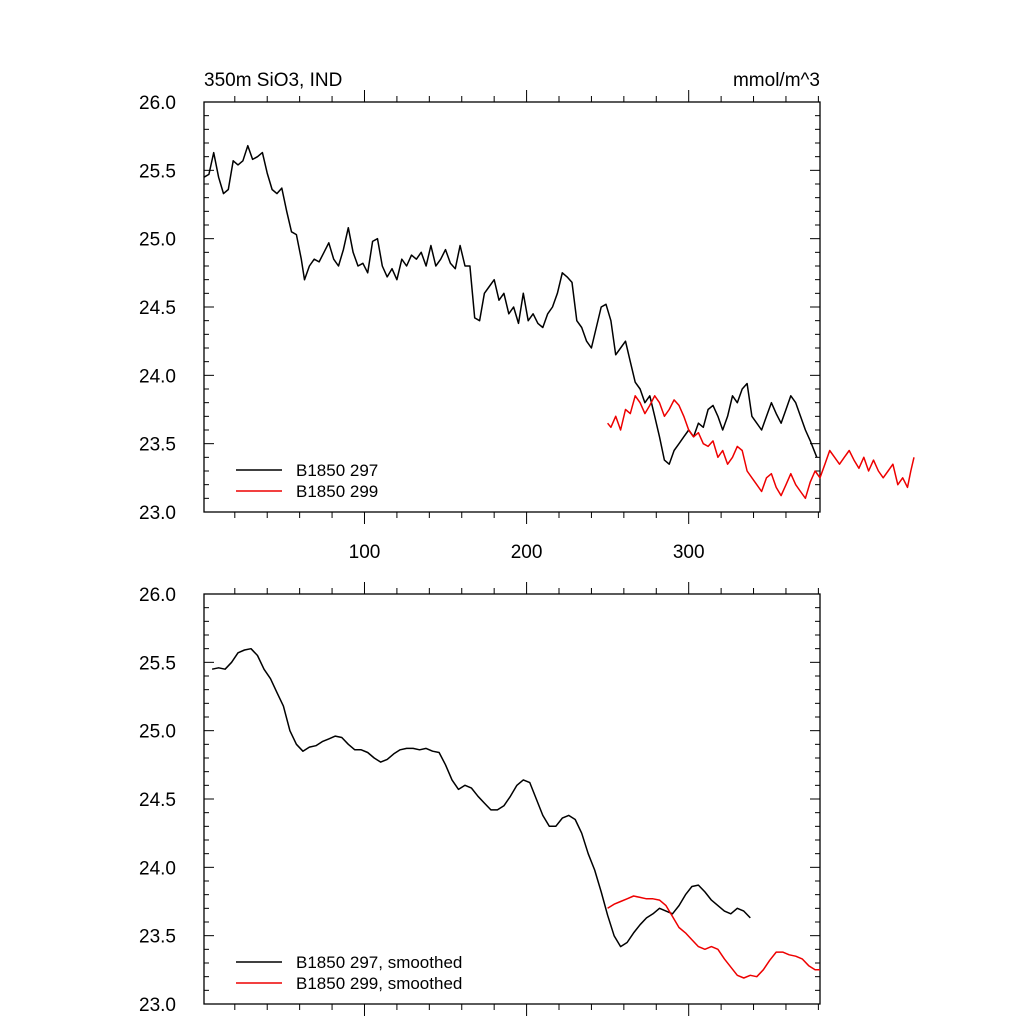  What do you see at coordinates (349, 973) in the screenshot?
I see `legend: B1850 297, smoothed B1850 299, smoothed` at bounding box center [349, 973].